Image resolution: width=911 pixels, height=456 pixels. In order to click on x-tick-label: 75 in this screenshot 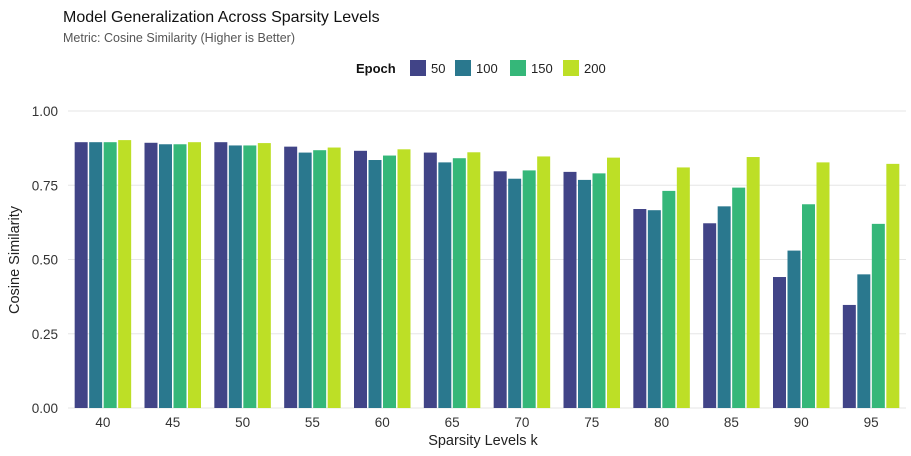, I will do `click(591, 422)`.